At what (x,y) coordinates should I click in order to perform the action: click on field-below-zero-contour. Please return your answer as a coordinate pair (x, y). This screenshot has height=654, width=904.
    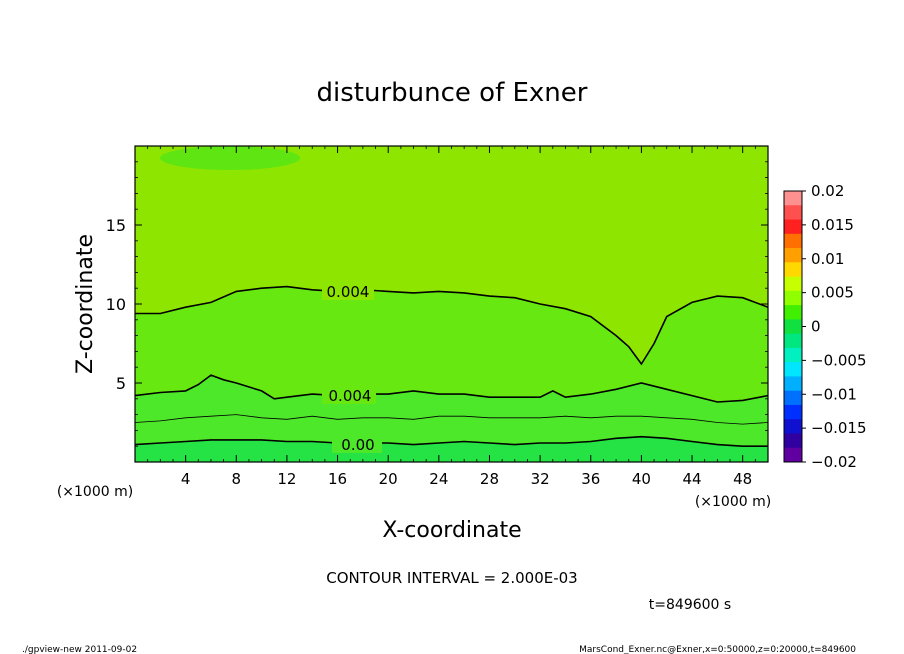
    Looking at the image, I should click on (451, 449).